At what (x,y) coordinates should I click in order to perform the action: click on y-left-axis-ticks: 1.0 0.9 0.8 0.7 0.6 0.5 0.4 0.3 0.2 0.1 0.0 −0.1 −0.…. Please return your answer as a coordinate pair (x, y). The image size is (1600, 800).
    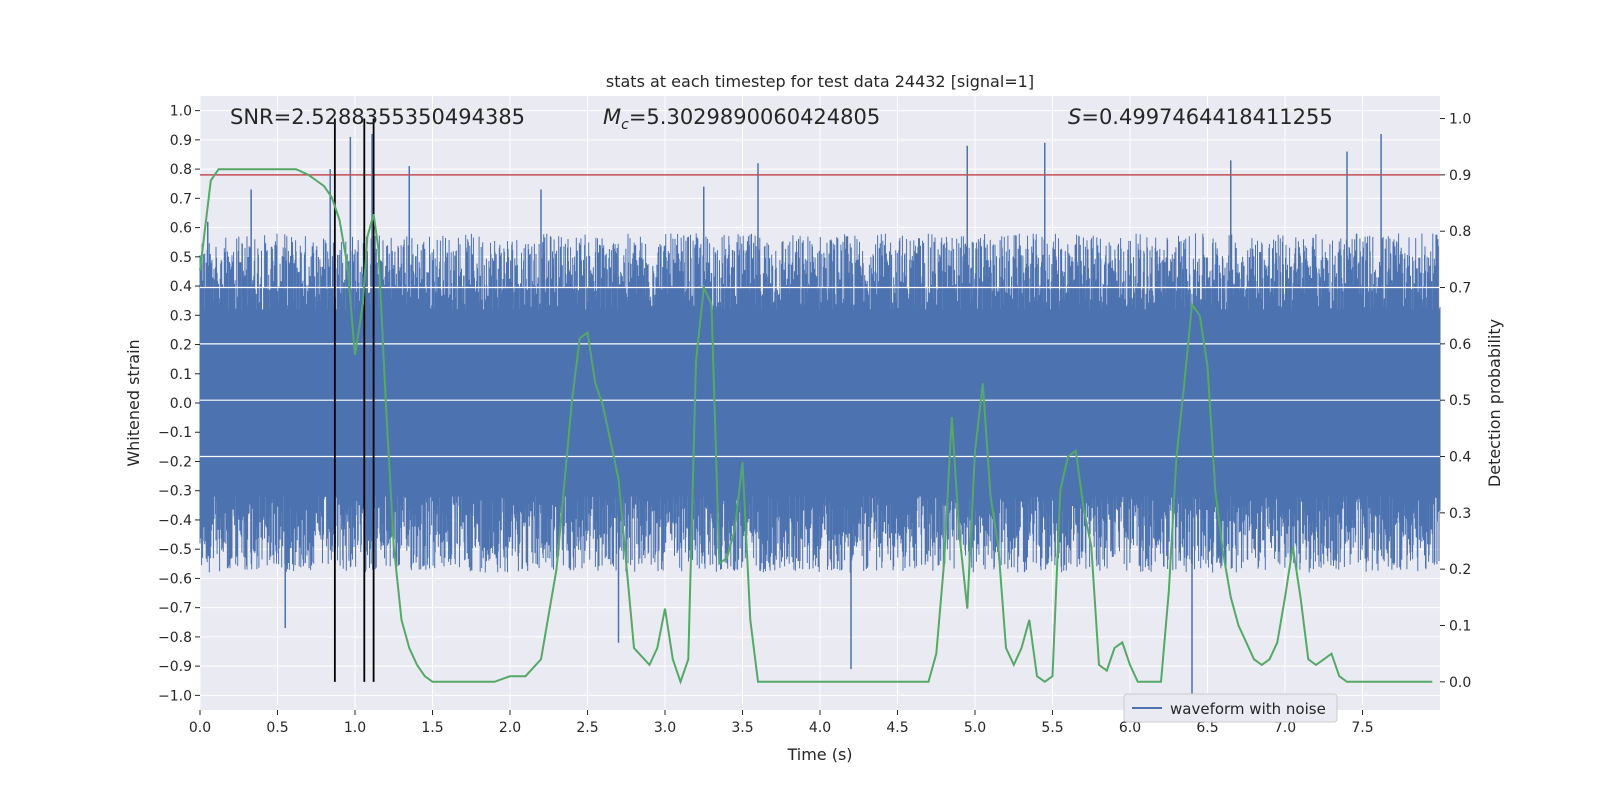
    Looking at the image, I should click on (179, 404).